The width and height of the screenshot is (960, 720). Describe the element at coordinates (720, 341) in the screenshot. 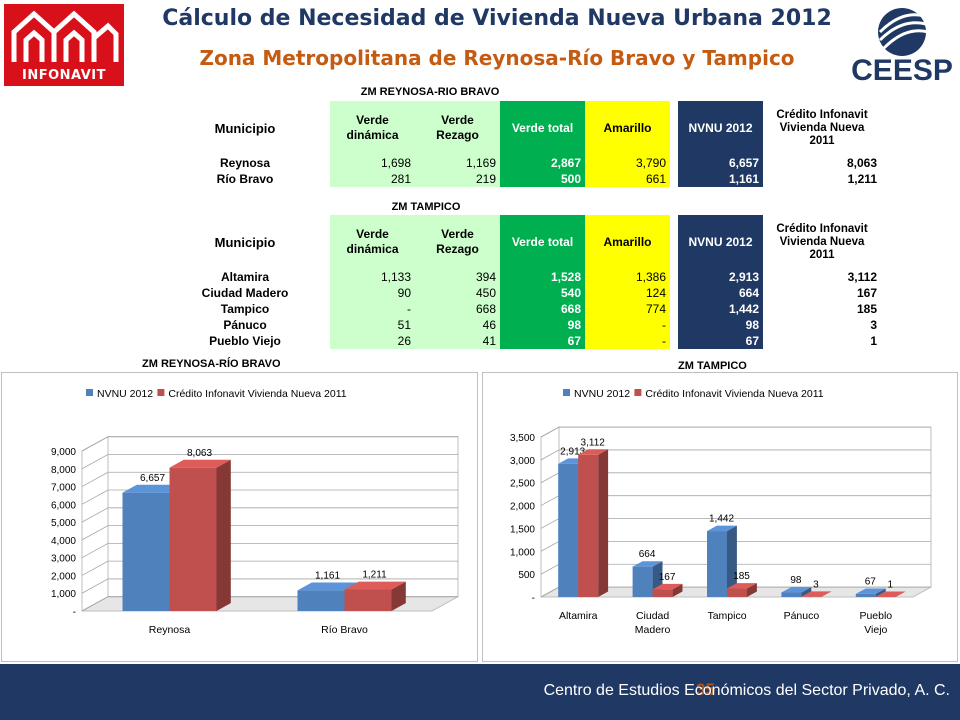

I see `cell-nvnu: 67` at that location.